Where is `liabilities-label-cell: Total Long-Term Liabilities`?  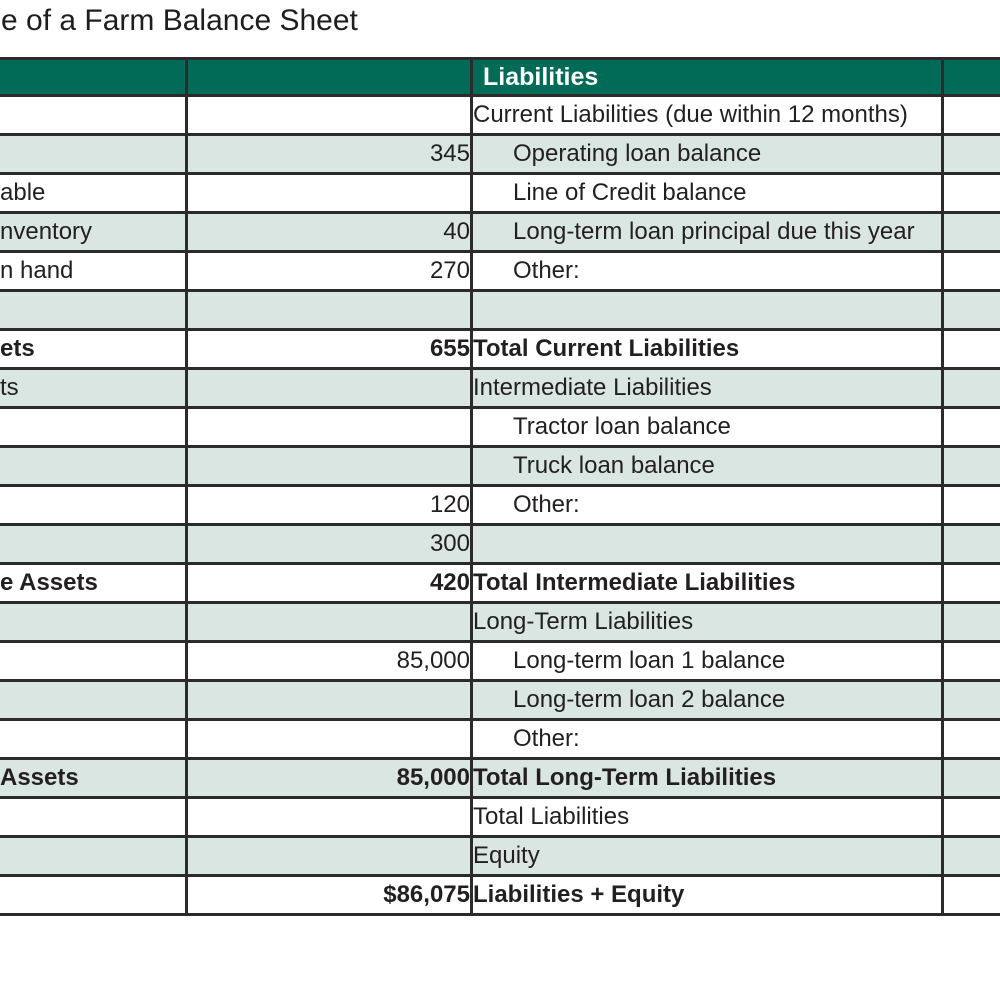 liabilities-label-cell: Total Long-Term Liabilities is located at coordinates (707, 778).